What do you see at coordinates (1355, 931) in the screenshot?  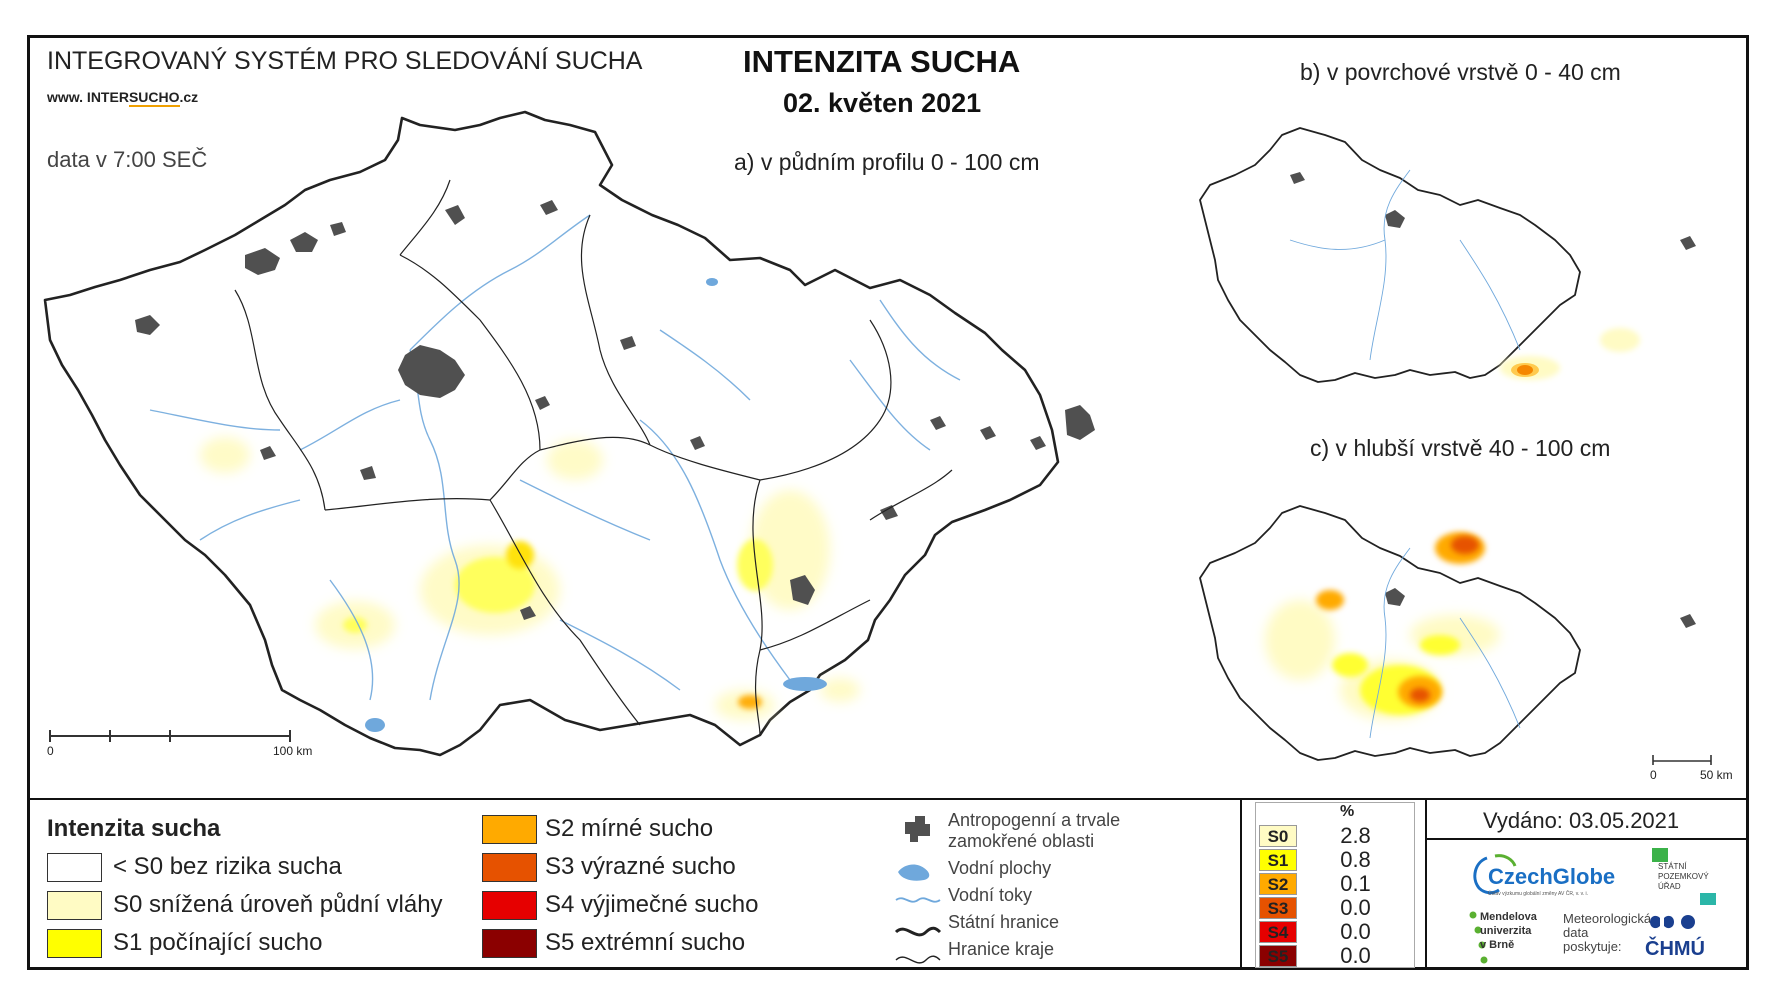 I see `stats-value-s4: 0.0` at bounding box center [1355, 931].